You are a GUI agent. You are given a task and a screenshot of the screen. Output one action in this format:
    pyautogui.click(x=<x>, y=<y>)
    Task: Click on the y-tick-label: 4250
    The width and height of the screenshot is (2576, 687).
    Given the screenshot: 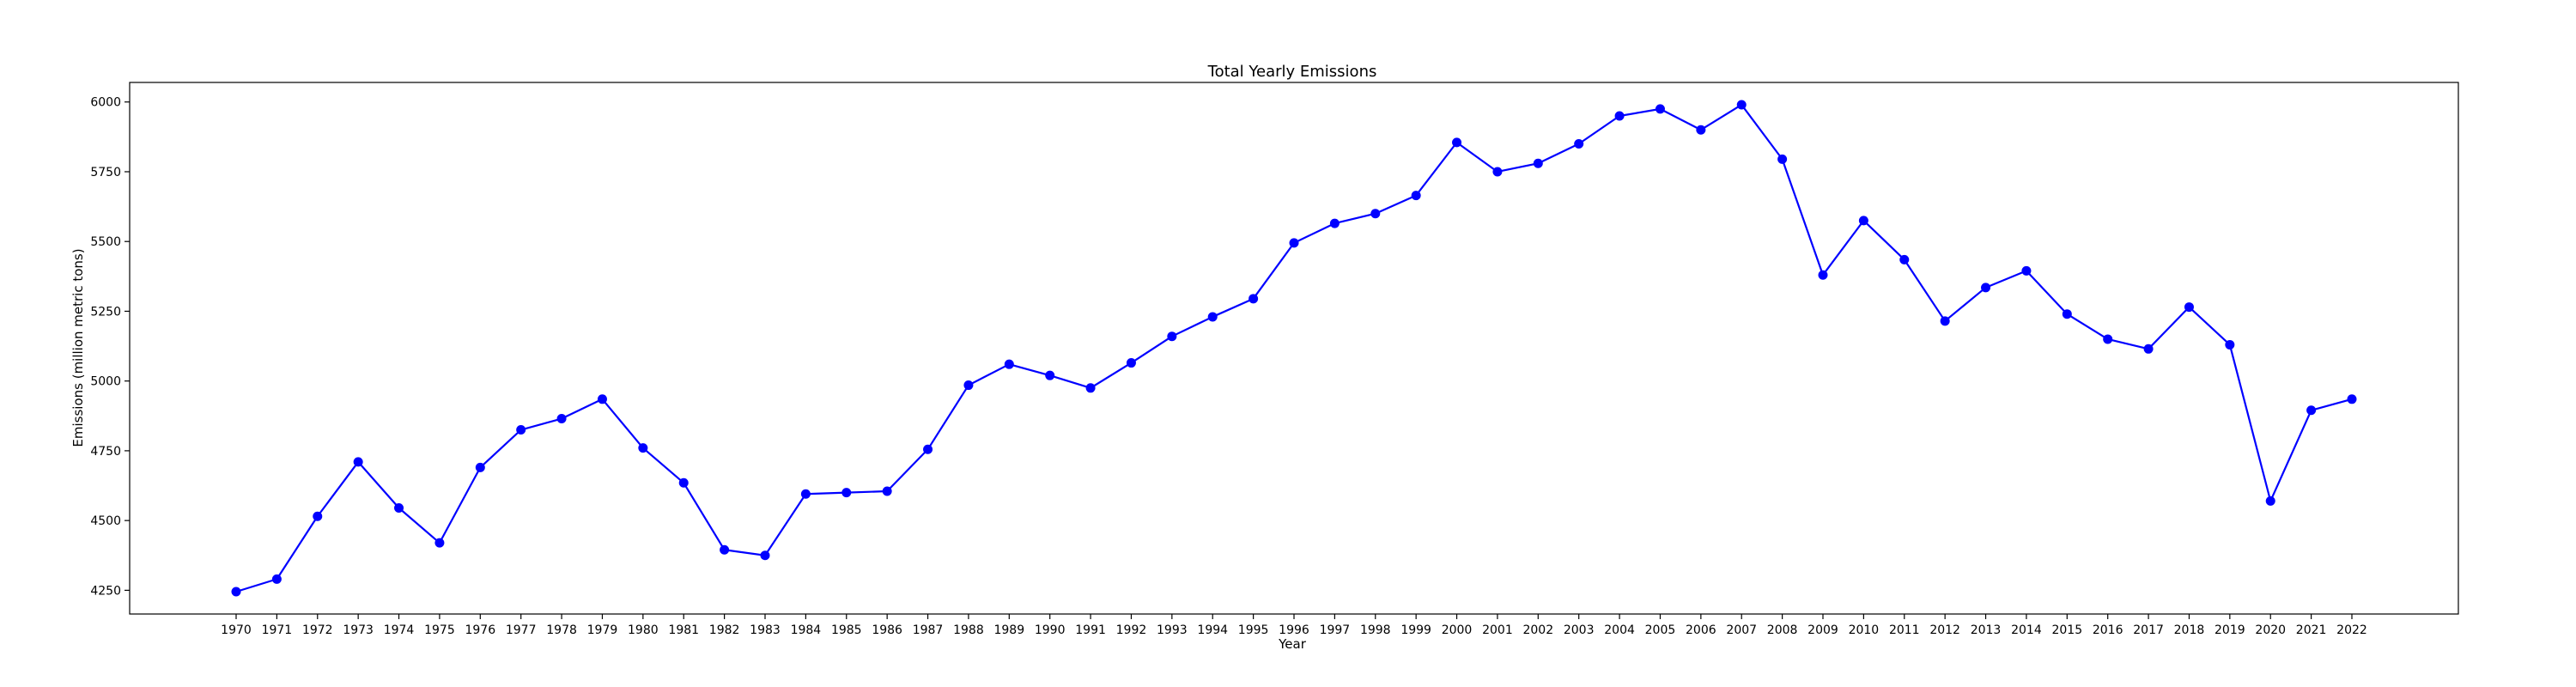 What is the action you would take?
    pyautogui.click(x=106, y=591)
    